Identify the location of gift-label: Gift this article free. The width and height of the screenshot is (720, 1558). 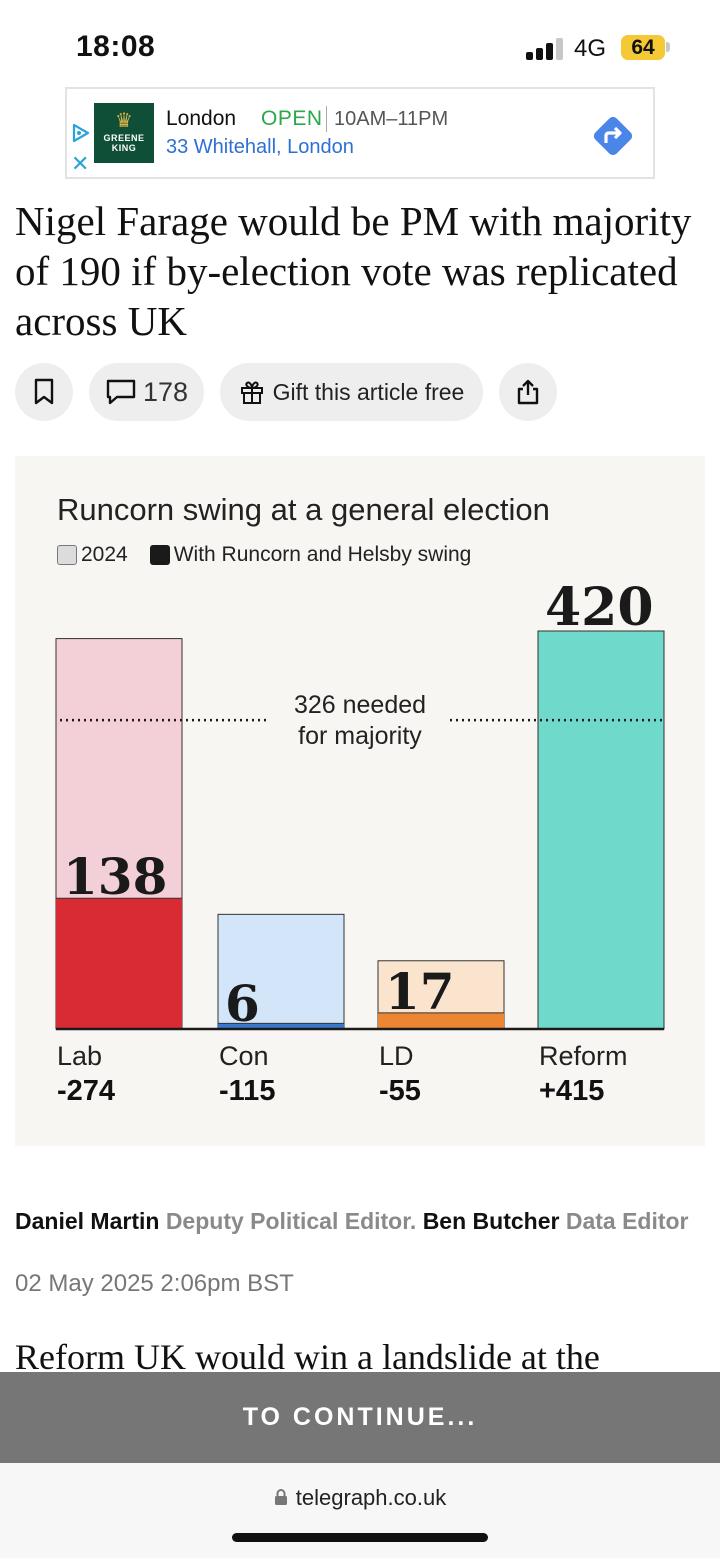
(368, 391).